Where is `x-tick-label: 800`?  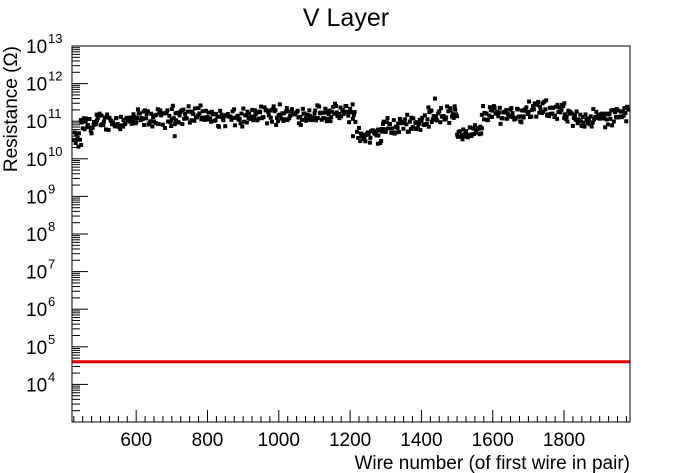 x-tick-label: 800 is located at coordinates (208, 440).